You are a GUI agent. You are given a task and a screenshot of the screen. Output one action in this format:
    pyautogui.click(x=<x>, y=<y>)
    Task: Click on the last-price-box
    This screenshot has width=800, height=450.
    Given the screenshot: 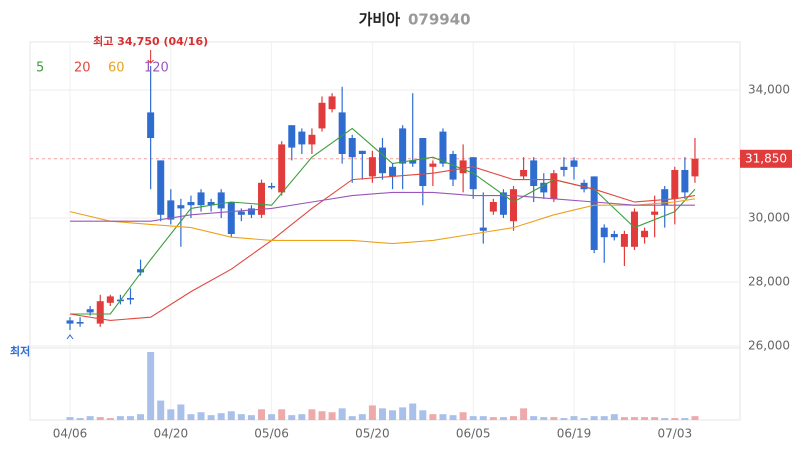 What is the action you would take?
    pyautogui.click(x=766, y=158)
    